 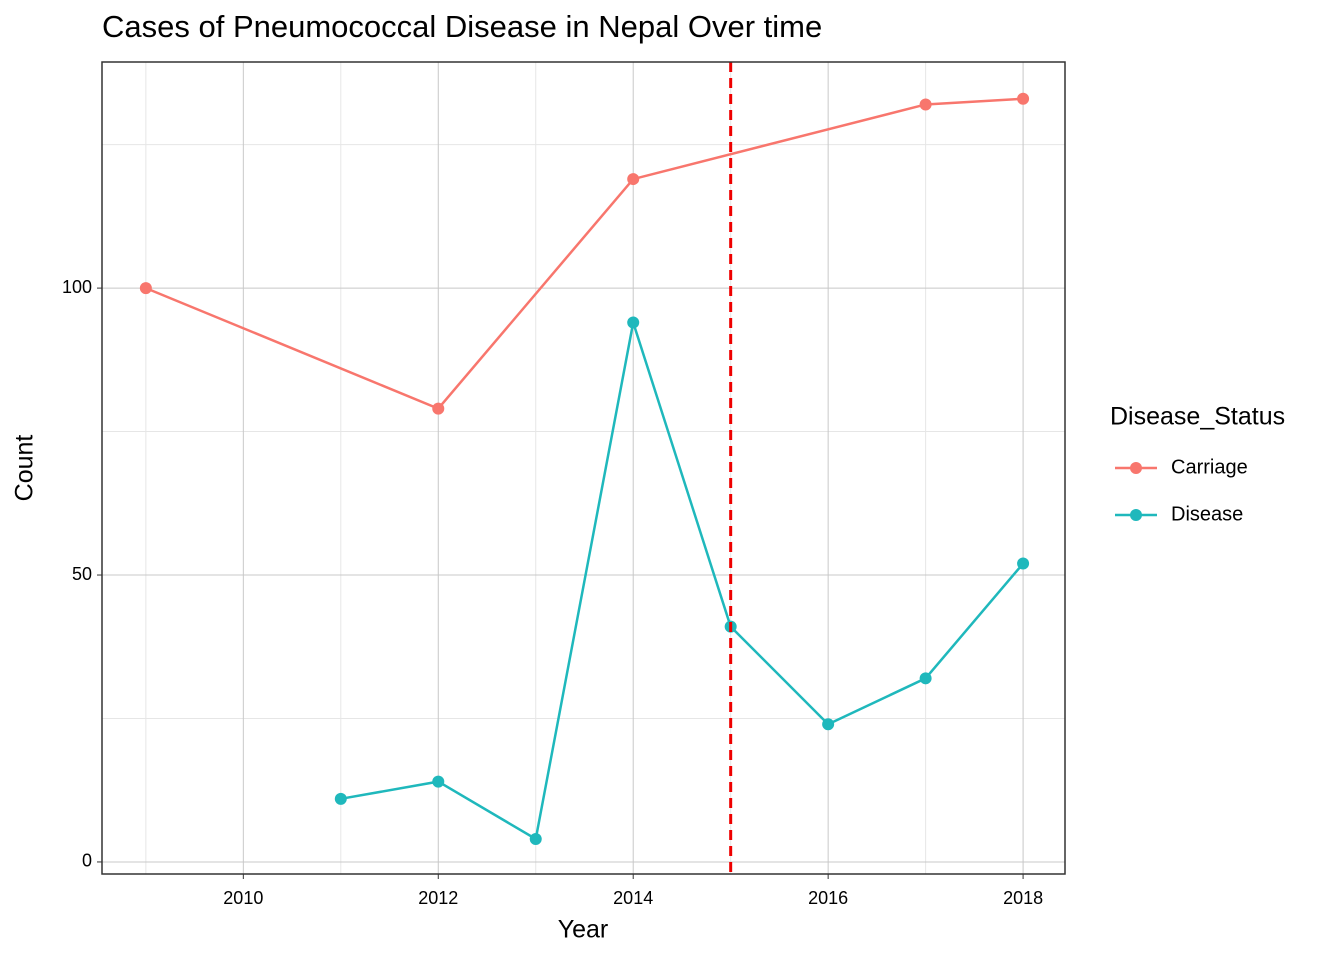 What do you see at coordinates (1023, 898) in the screenshot?
I see `x-tick-label: 2018` at bounding box center [1023, 898].